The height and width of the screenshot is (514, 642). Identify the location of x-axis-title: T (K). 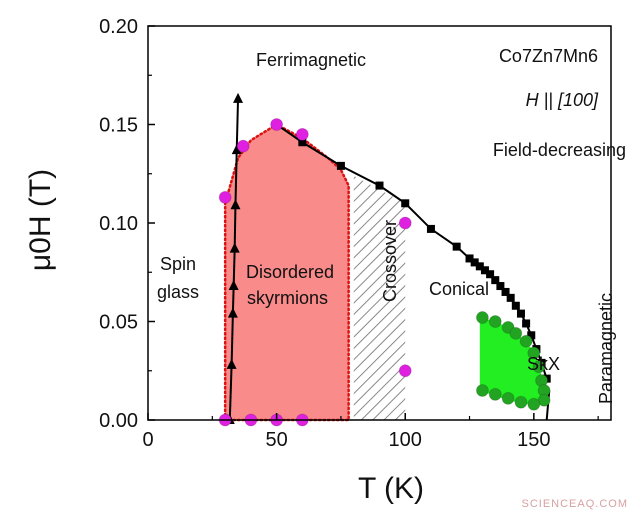
(391, 488).